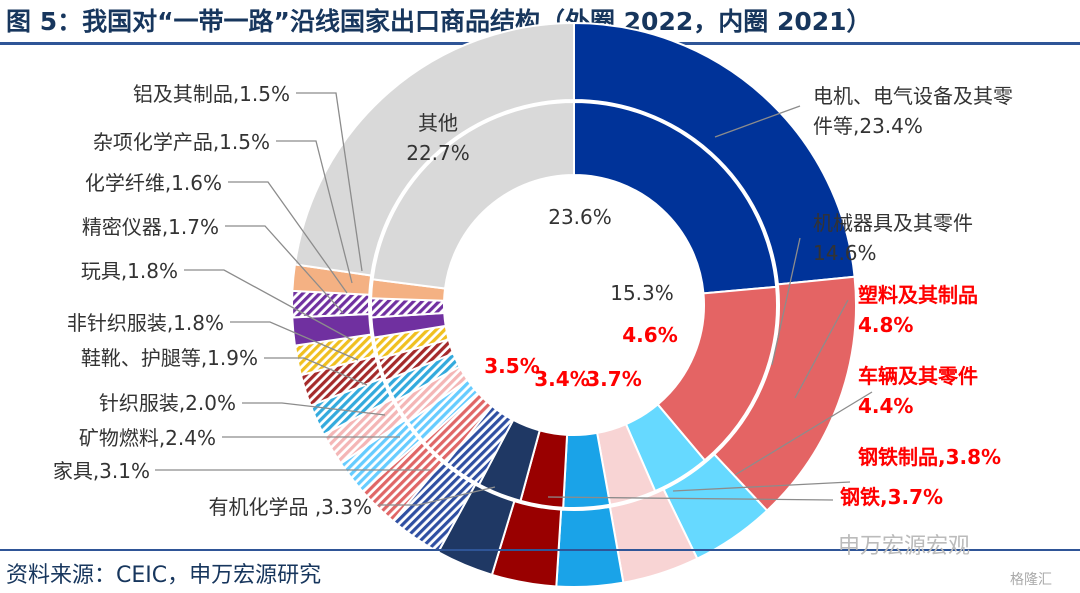 The height and width of the screenshot is (593, 1080). I want to click on slice-label-0: 电机、电气设备及其零件等,23.4%, so click(913, 111).